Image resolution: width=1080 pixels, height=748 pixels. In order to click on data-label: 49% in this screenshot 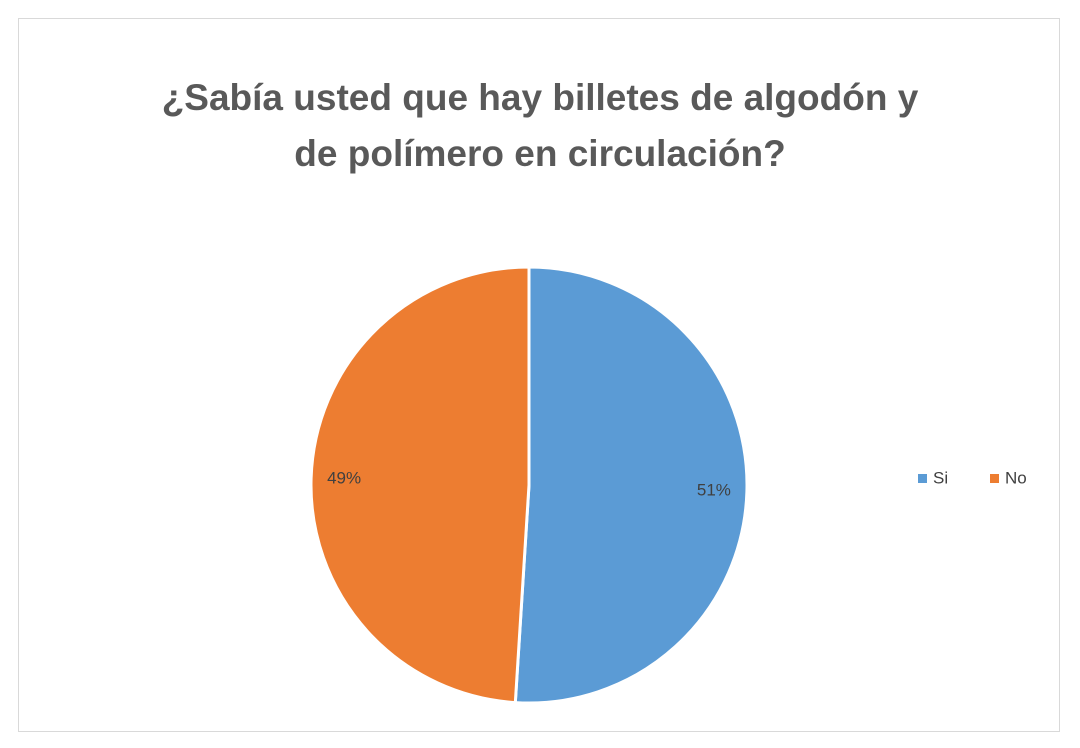, I will do `click(344, 478)`.